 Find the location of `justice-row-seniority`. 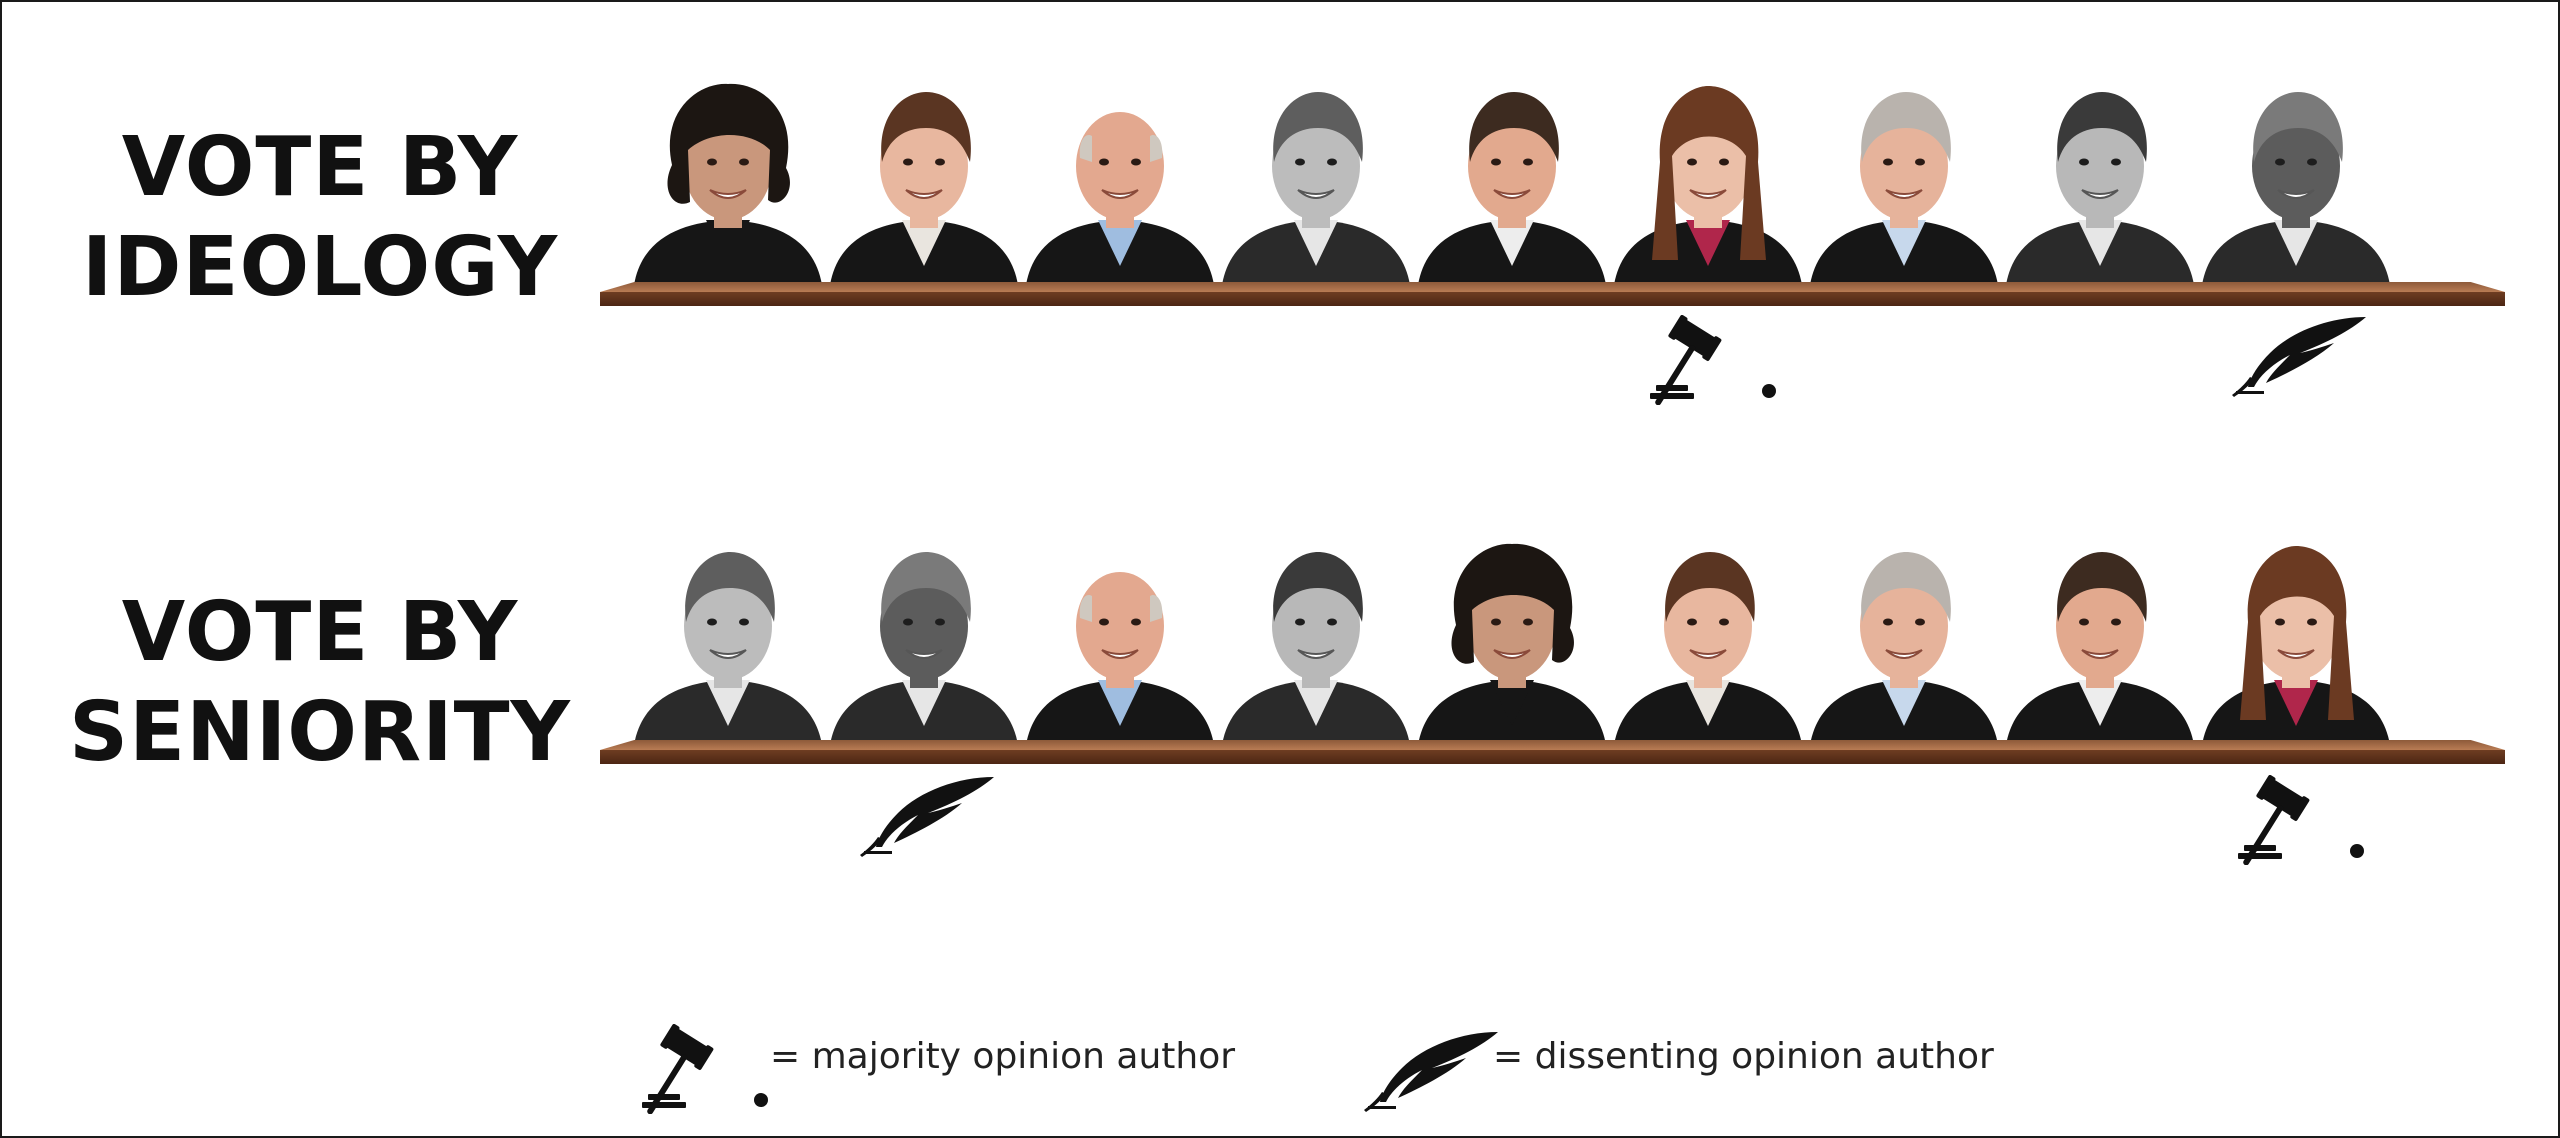

justice-row-seniority is located at coordinates (1560, 637).